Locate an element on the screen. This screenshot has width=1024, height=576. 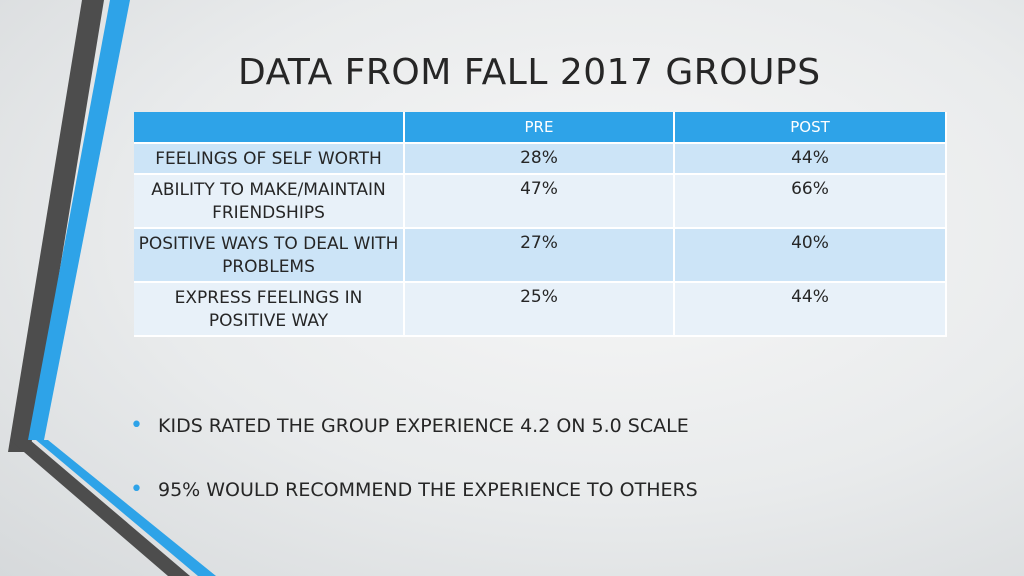
header-blank is located at coordinates (269, 128).